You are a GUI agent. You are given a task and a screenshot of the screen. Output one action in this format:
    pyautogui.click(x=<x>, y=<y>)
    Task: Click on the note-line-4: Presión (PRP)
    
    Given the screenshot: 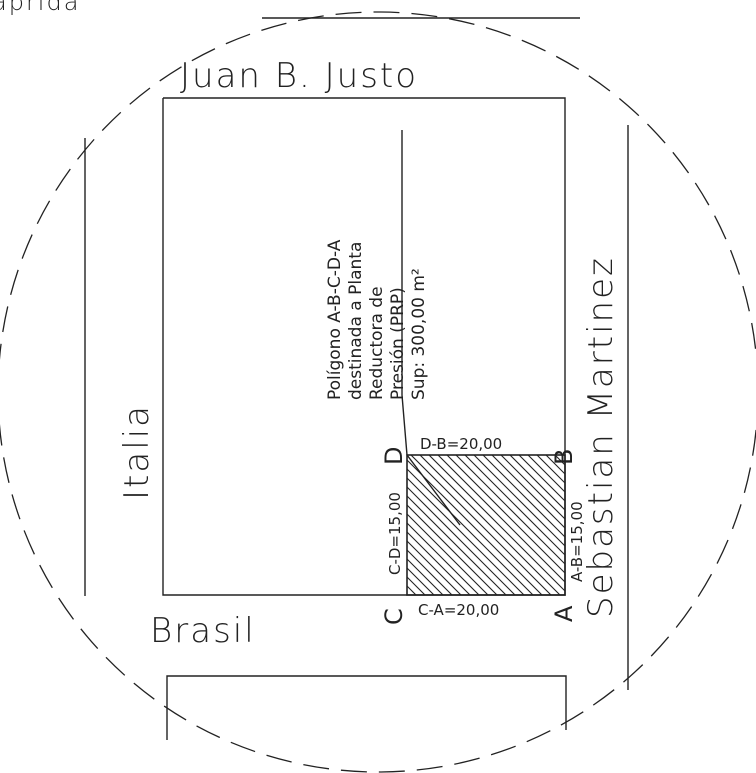 What is the action you would take?
    pyautogui.click(x=398, y=343)
    